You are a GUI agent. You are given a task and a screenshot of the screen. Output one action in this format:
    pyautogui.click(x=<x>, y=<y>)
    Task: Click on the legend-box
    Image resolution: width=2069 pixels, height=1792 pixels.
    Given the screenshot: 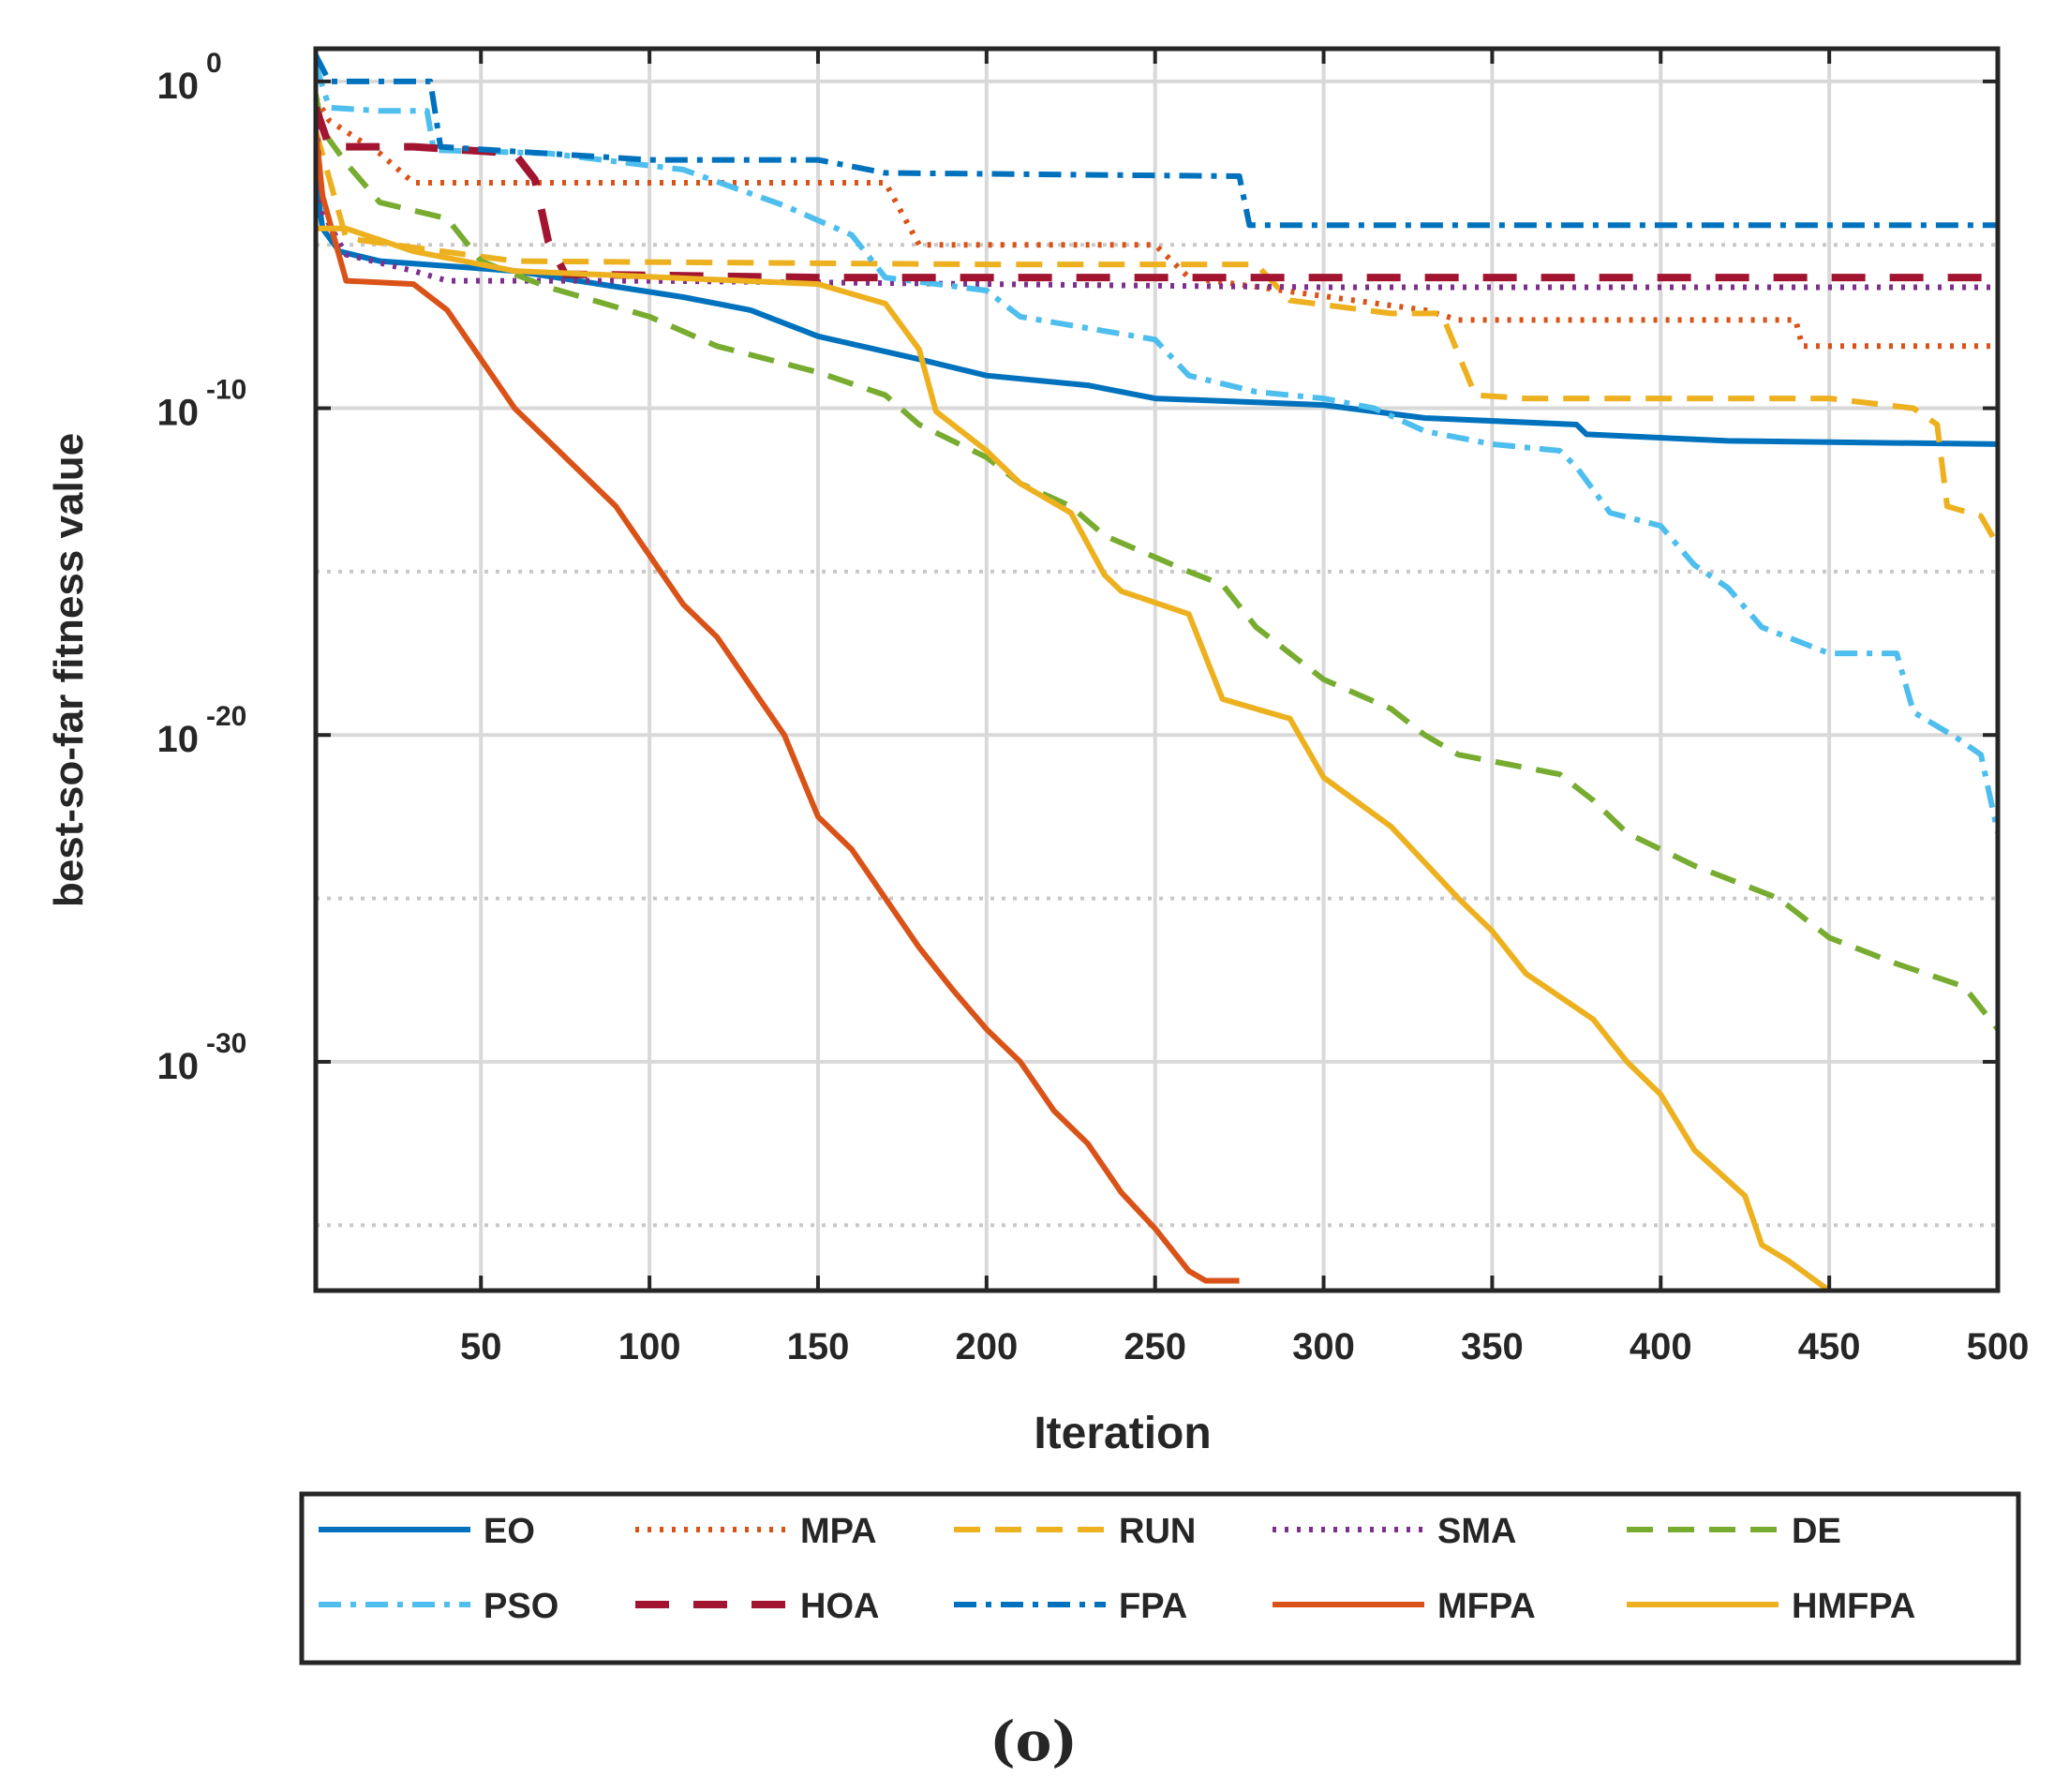 What is the action you would take?
    pyautogui.click(x=1160, y=1578)
    